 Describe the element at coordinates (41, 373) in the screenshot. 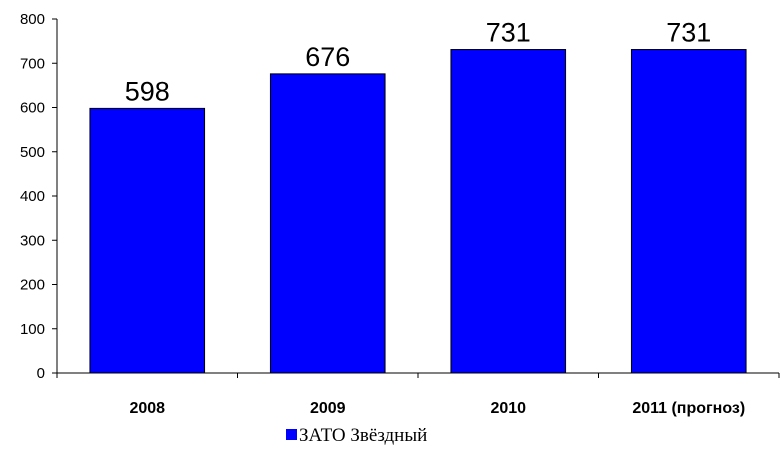

I see `y-tick-label: 0` at that location.